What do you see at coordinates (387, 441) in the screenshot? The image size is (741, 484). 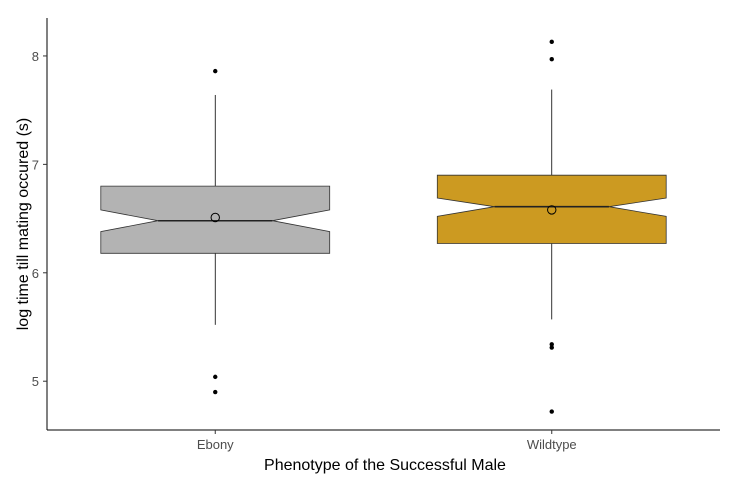 I see `x-axis-ticks: Ebony Wildtype` at bounding box center [387, 441].